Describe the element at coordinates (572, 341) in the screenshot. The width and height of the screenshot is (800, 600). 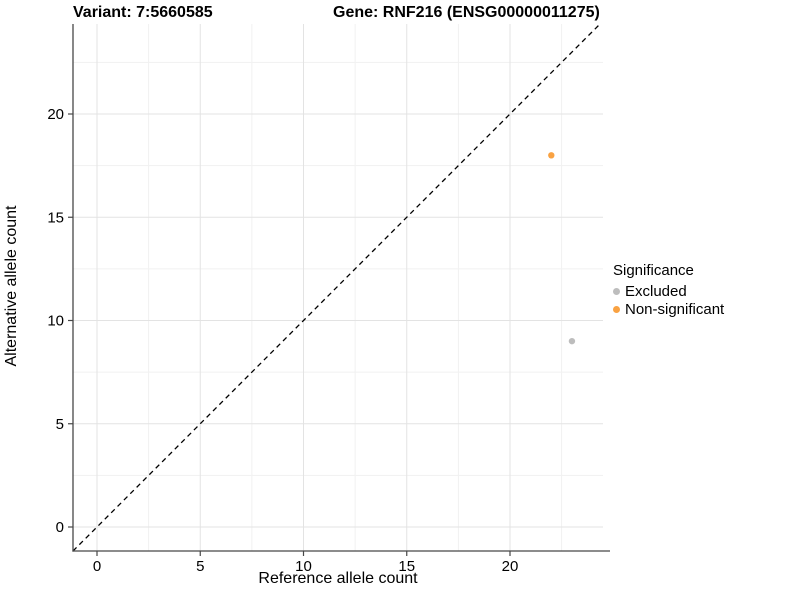
I see `scatter-point-excluded` at that location.